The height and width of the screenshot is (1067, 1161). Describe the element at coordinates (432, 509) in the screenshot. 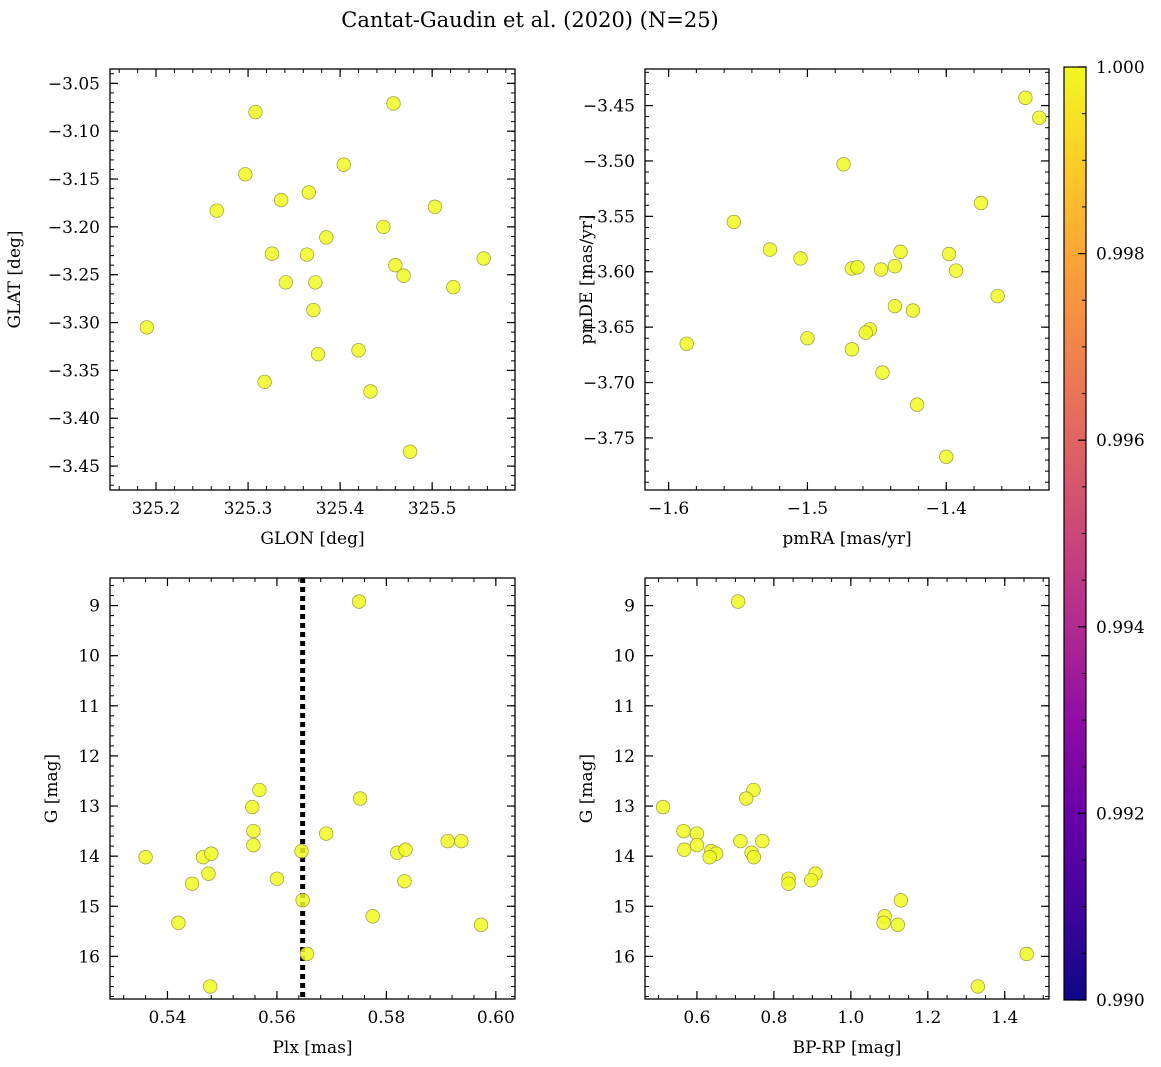

I see `x-tick-label: 325.5` at that location.